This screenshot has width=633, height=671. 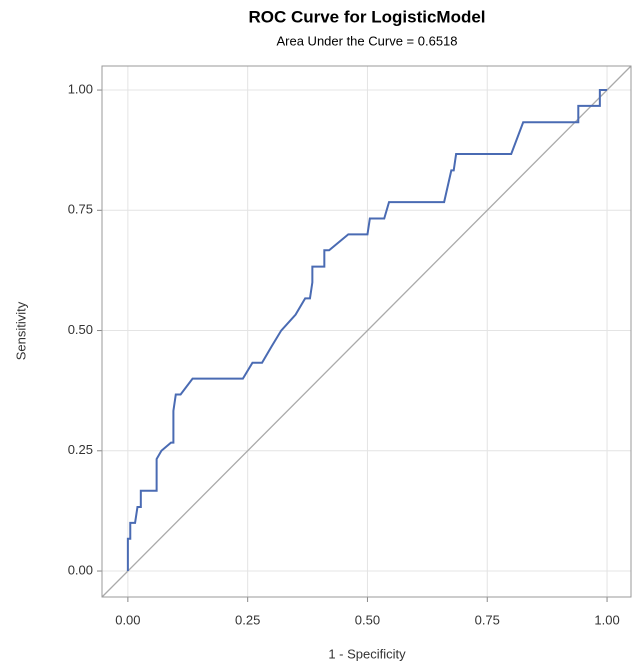 I want to click on y-axis-label: Sensitivity, so click(x=20, y=330).